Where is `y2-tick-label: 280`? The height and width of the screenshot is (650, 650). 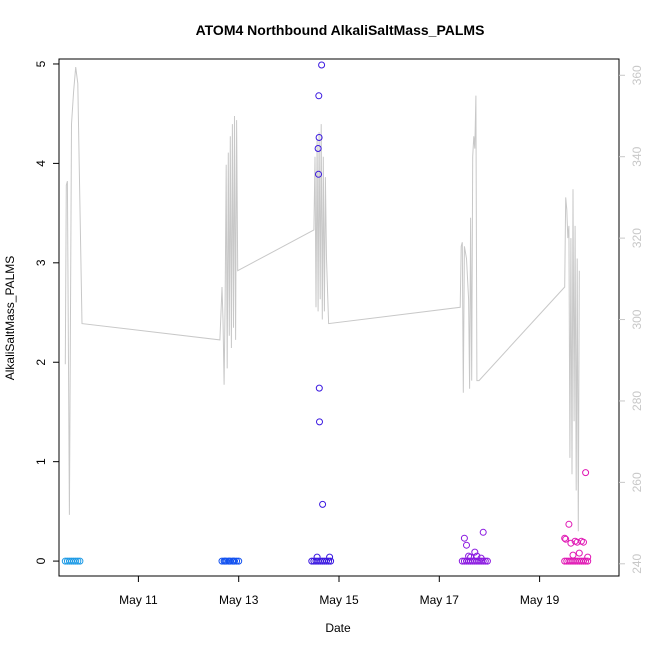 y2-tick-label: 280 is located at coordinates (637, 401).